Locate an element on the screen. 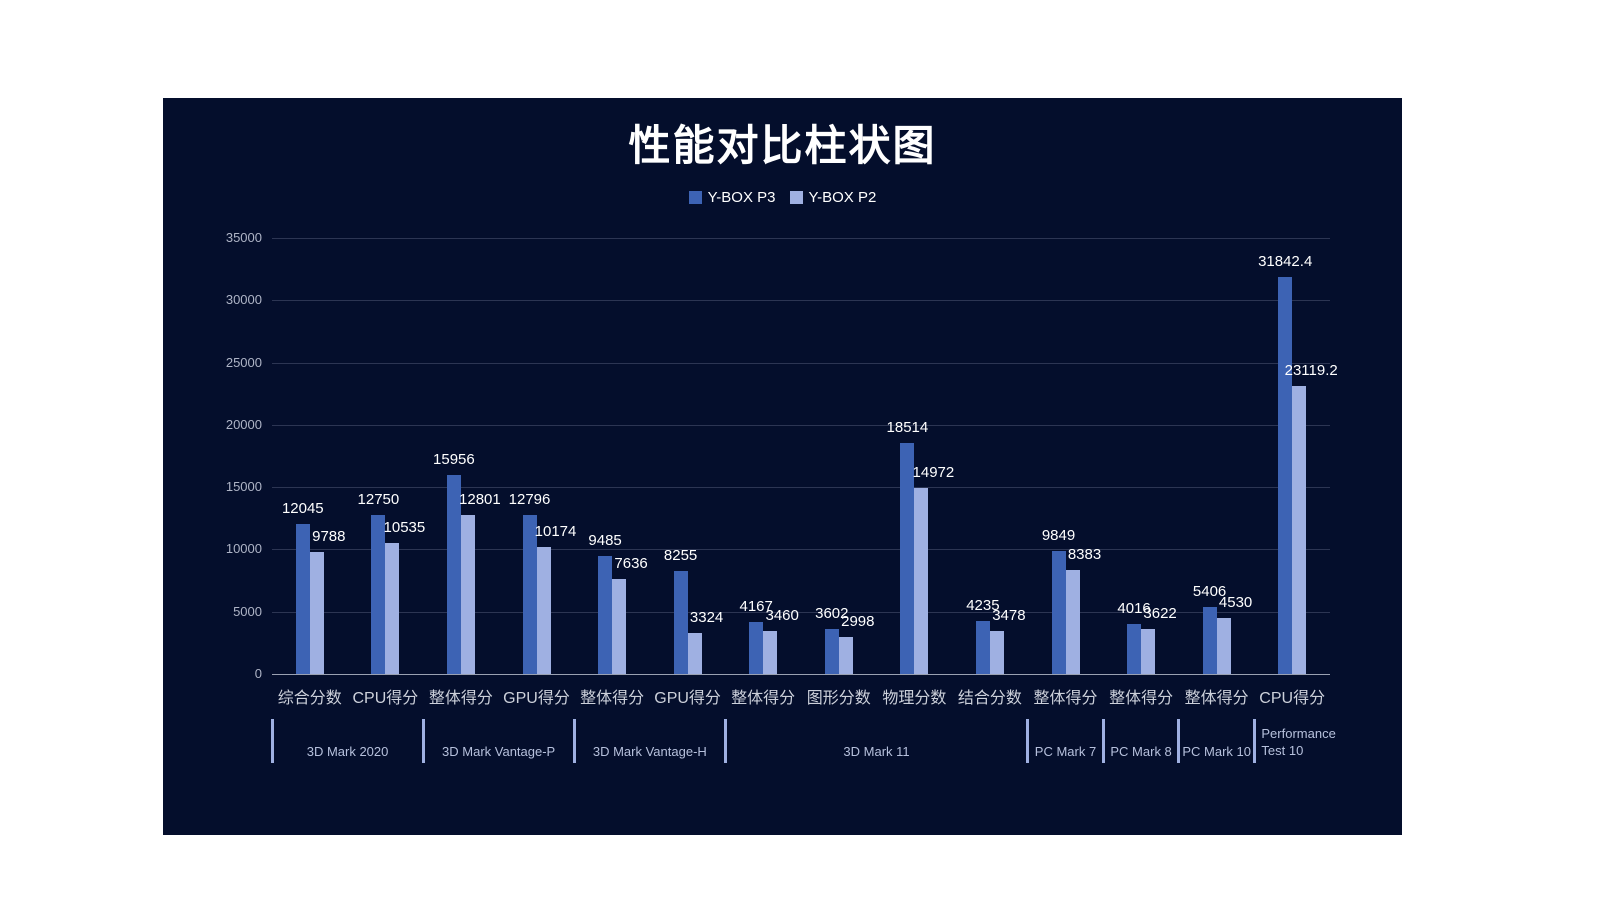 This screenshot has width=1600, height=900. chart-title: 性能对比柱状图 is located at coordinates (782, 145).